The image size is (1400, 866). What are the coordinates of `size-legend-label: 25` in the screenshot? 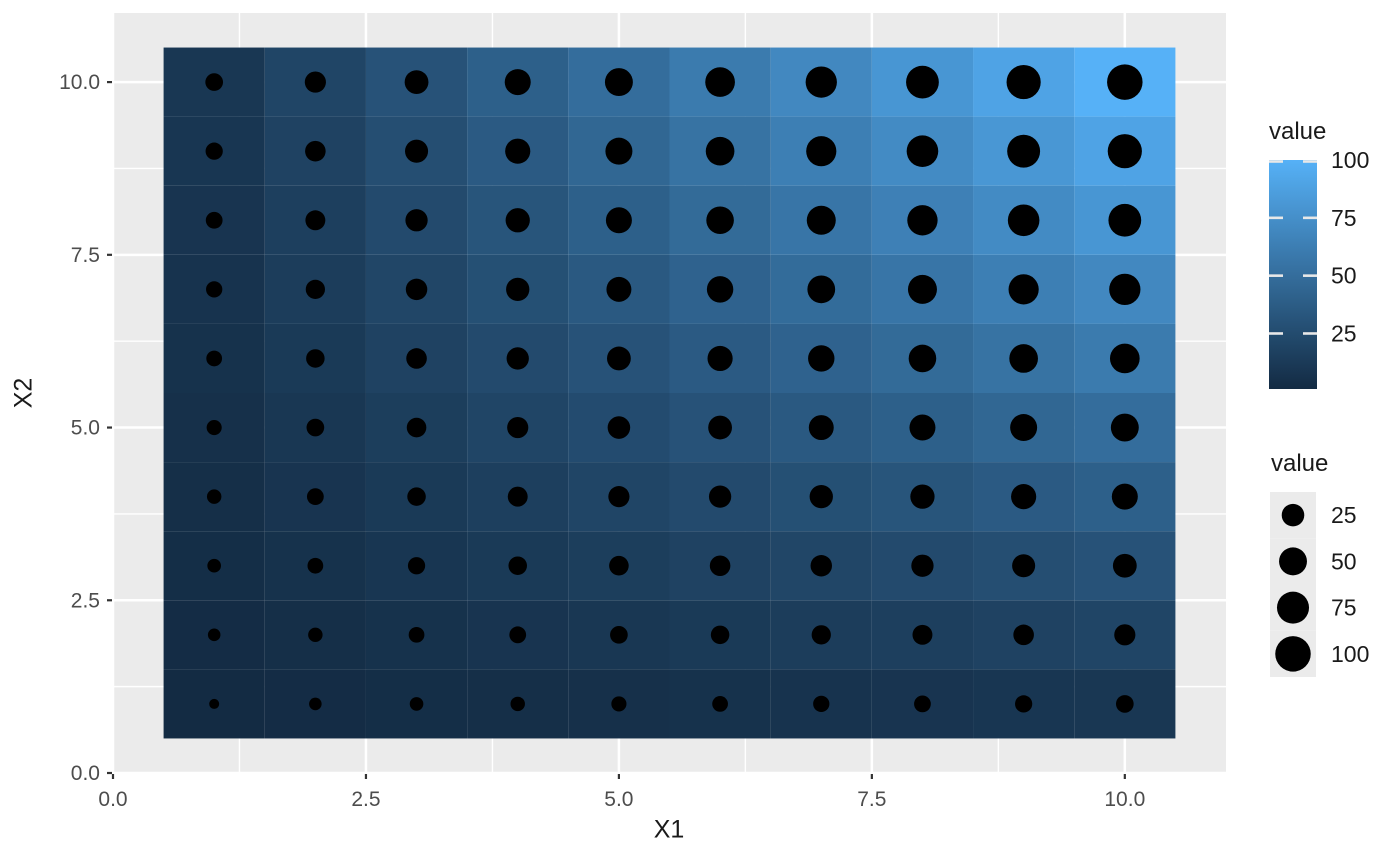 It's located at (1344, 515).